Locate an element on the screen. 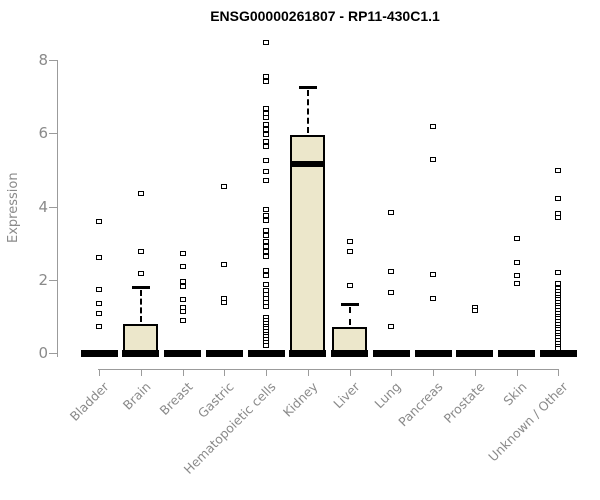  y-tick-label: 8 is located at coordinates (43, 60).